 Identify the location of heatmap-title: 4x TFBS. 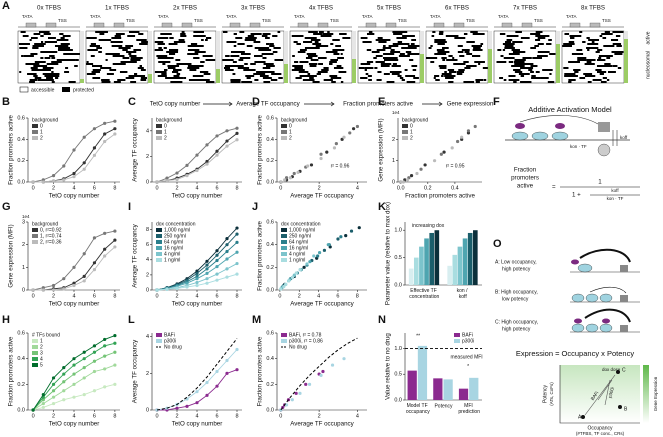
(321, 8).